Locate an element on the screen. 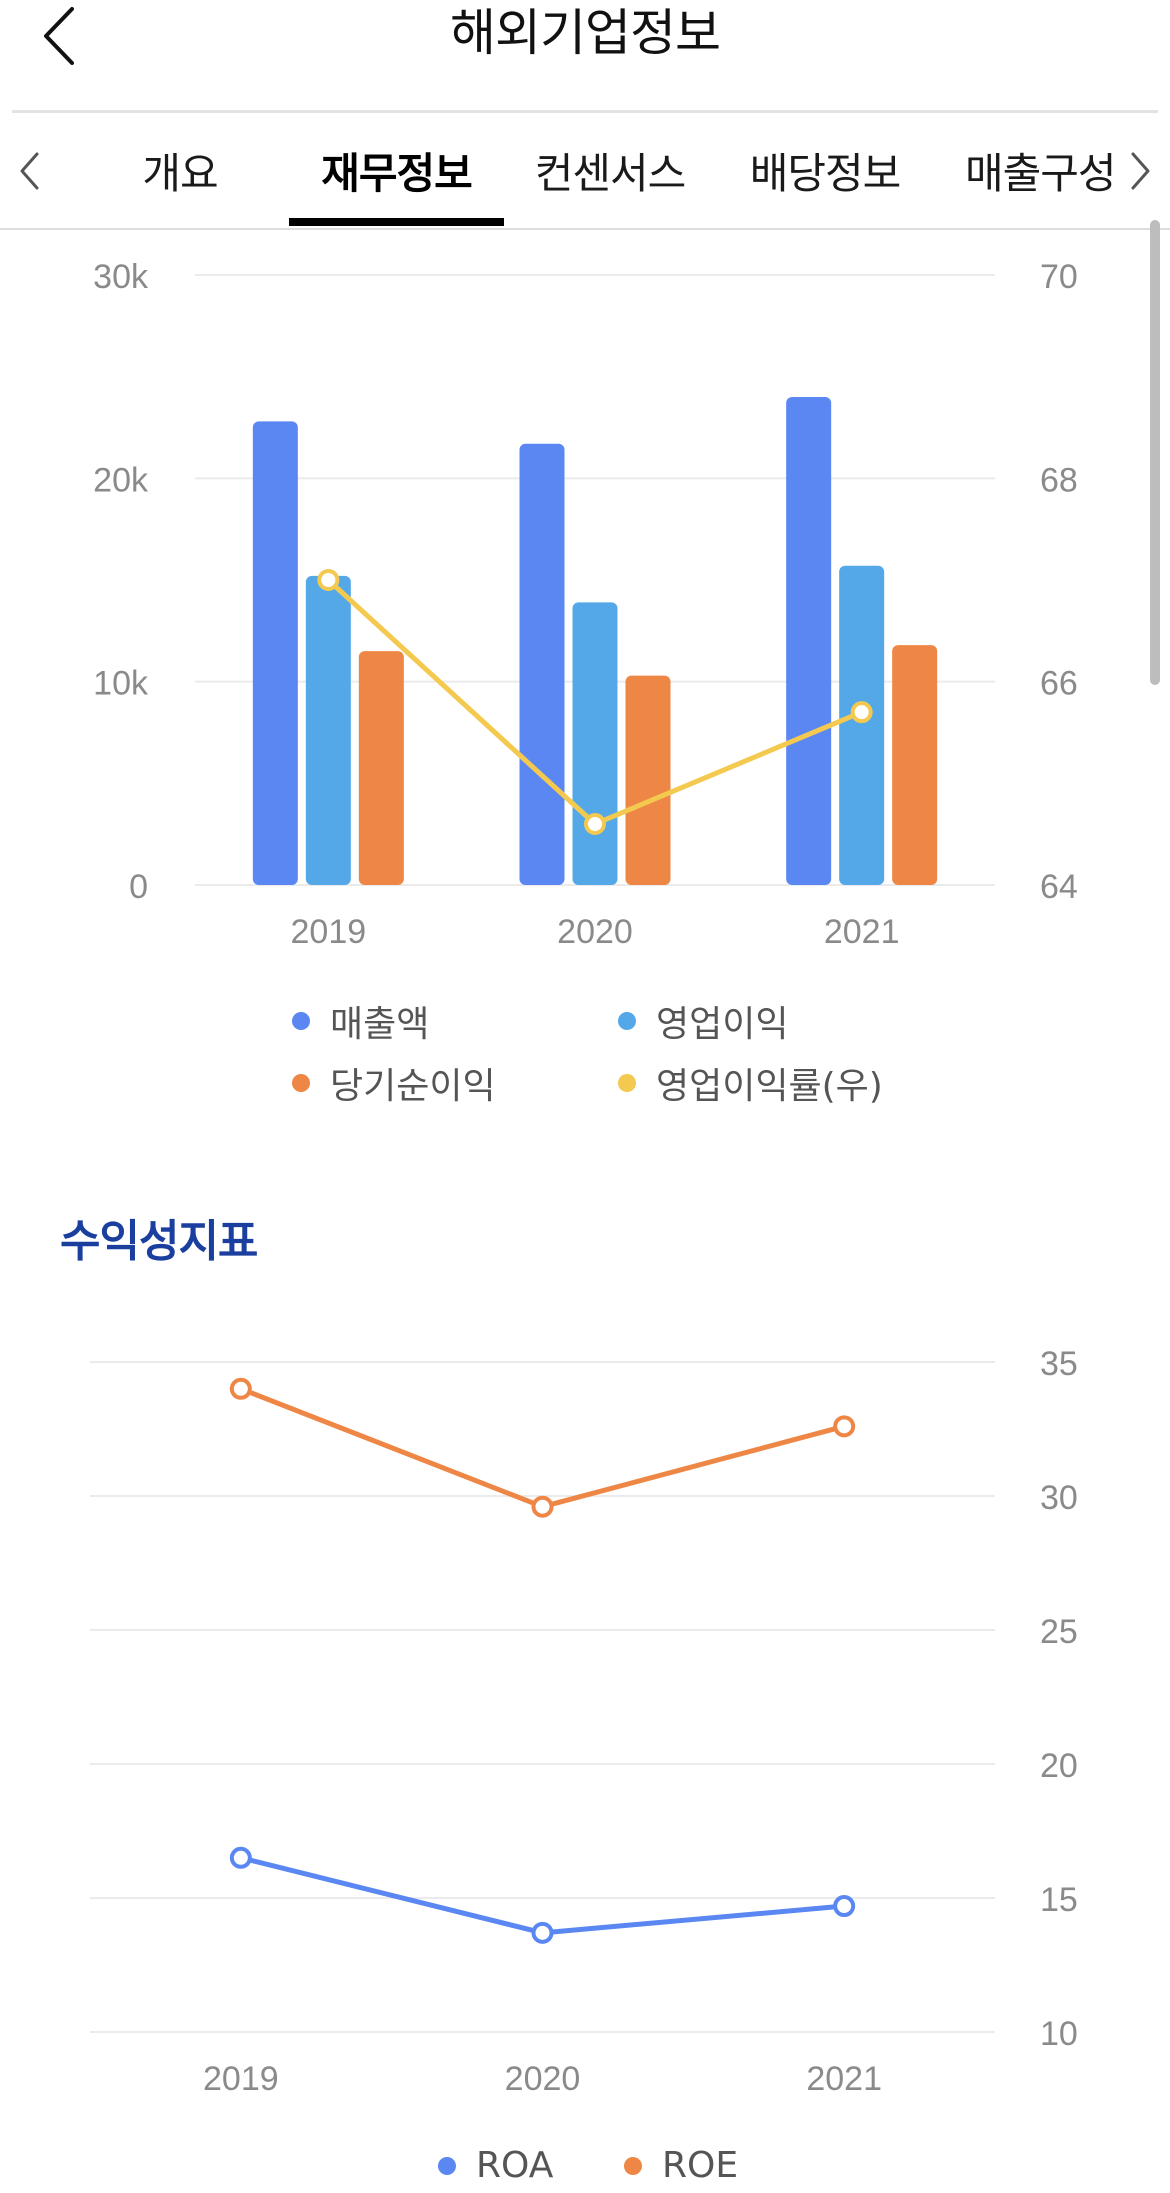 The width and height of the screenshot is (1170, 2193). legend-item-roa: ROA is located at coordinates (495, 2165).